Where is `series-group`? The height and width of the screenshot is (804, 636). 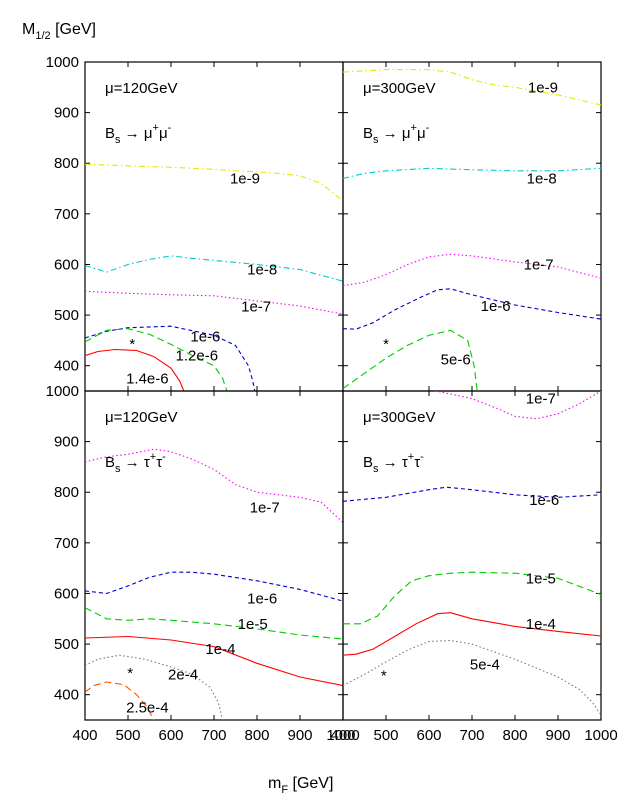 series-group is located at coordinates (214, 277).